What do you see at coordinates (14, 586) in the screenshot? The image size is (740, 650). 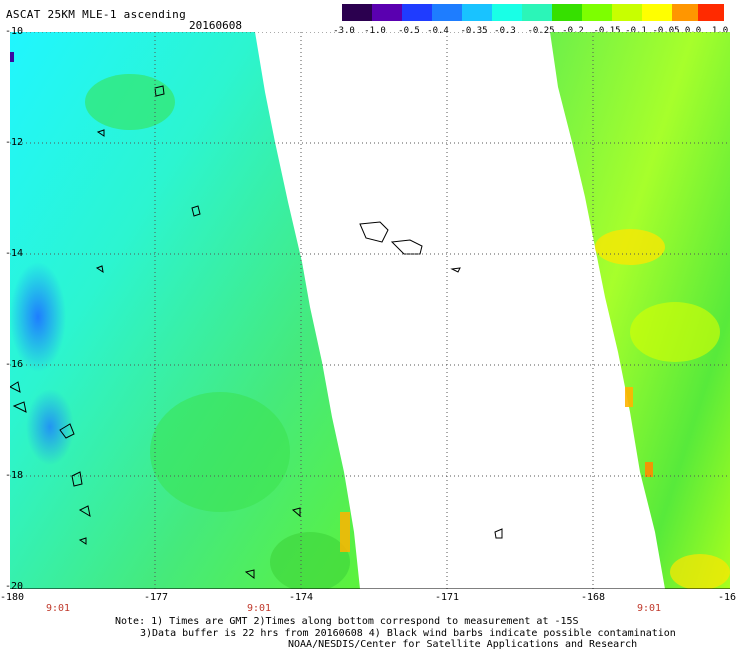 I see `lat-label: -20` at bounding box center [14, 586].